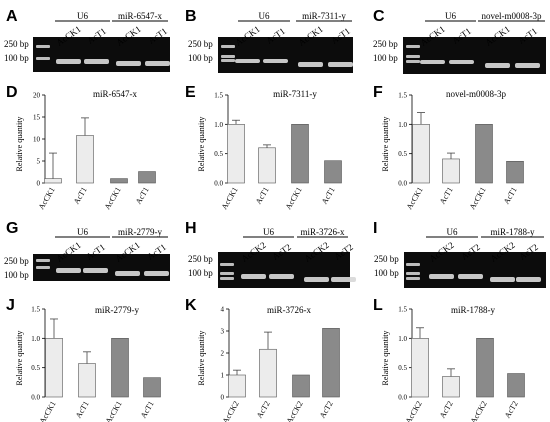 The height and width of the screenshot is (422, 550). I want to click on gel-image, so click(101, 267).